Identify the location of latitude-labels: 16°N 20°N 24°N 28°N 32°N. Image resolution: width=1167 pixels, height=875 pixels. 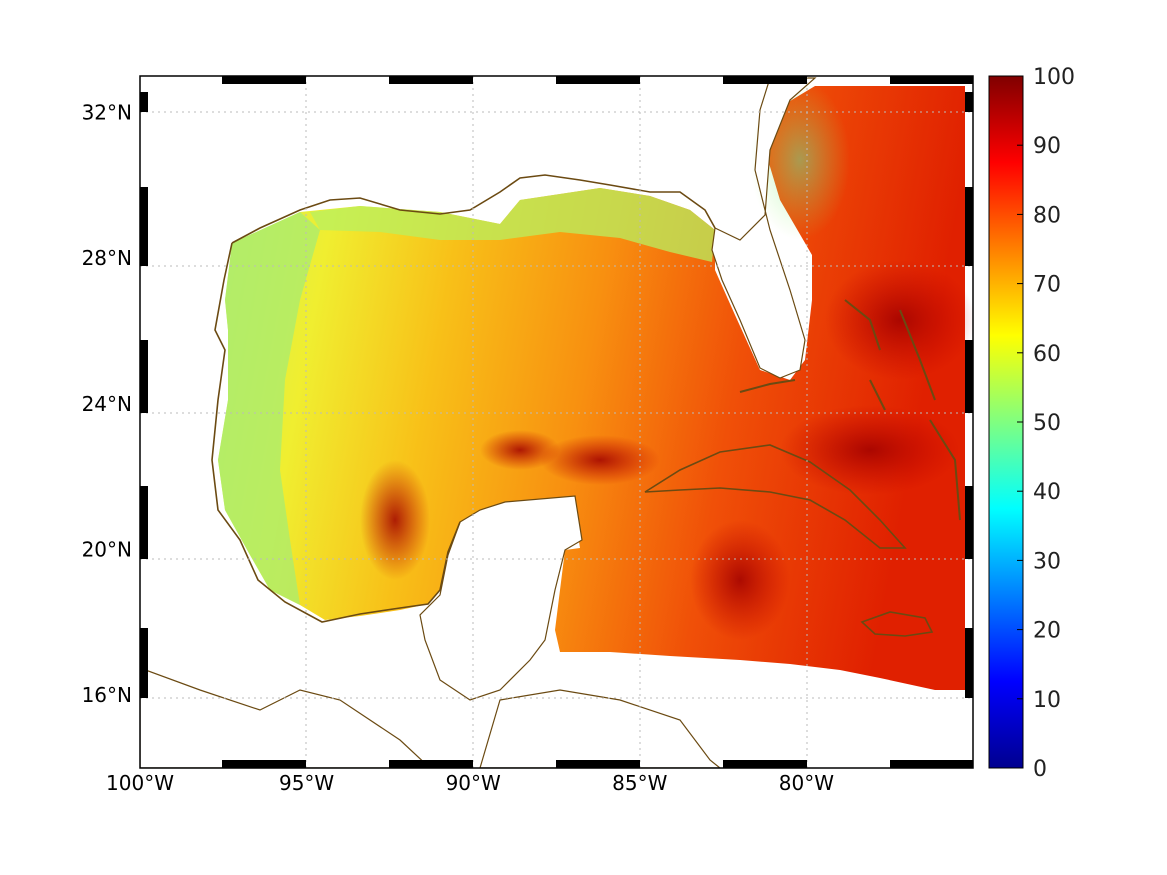
(107, 403).